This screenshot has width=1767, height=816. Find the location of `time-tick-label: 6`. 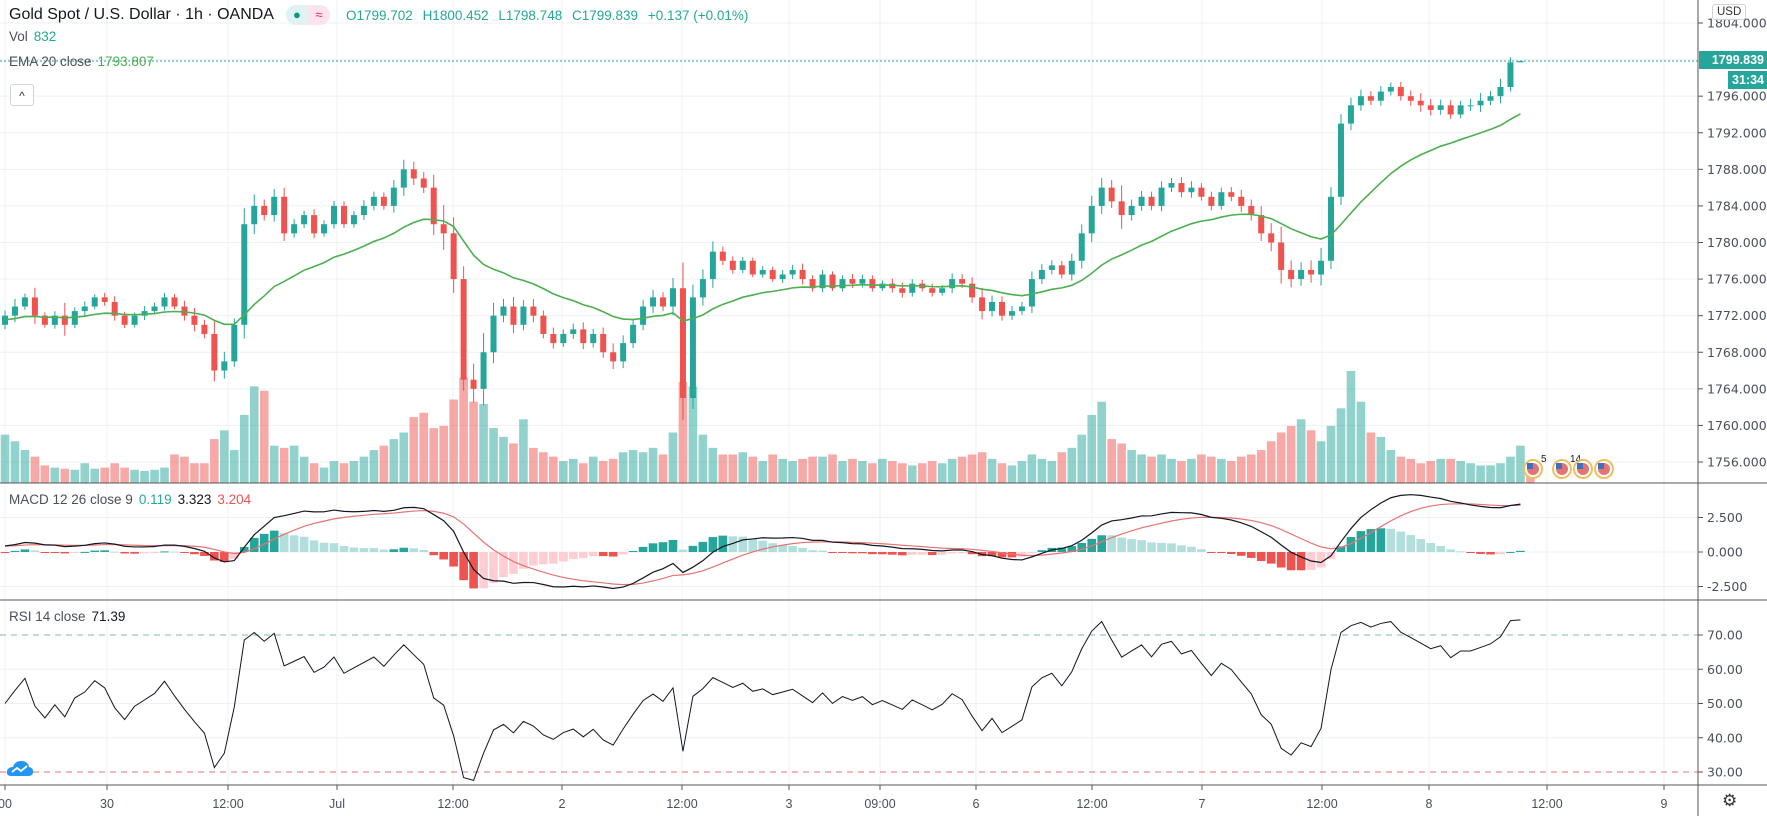

time-tick-label: 6 is located at coordinates (976, 804).